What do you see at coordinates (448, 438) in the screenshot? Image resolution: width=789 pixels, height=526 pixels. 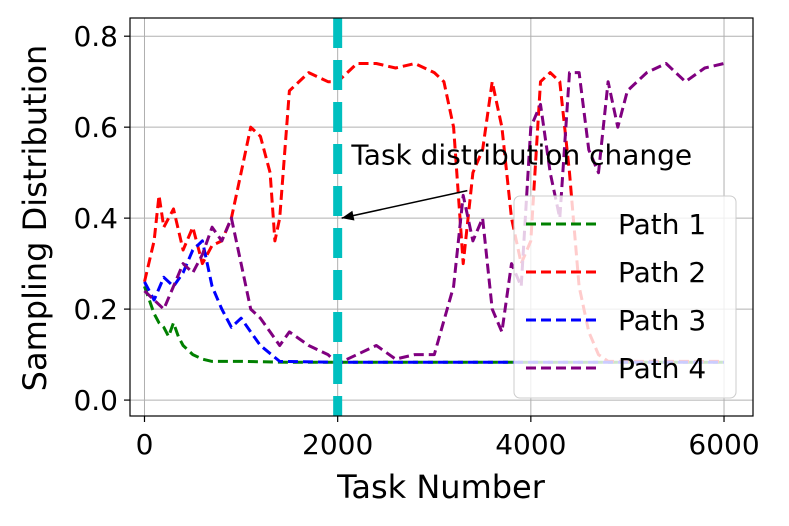 I see `x-axis: 0 2000 4000 6000` at bounding box center [448, 438].